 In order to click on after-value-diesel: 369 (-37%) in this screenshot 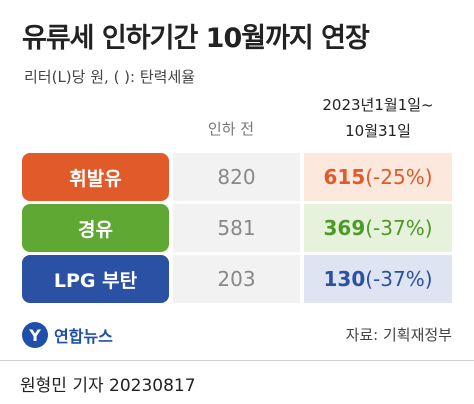, I will do `click(378, 228)`.